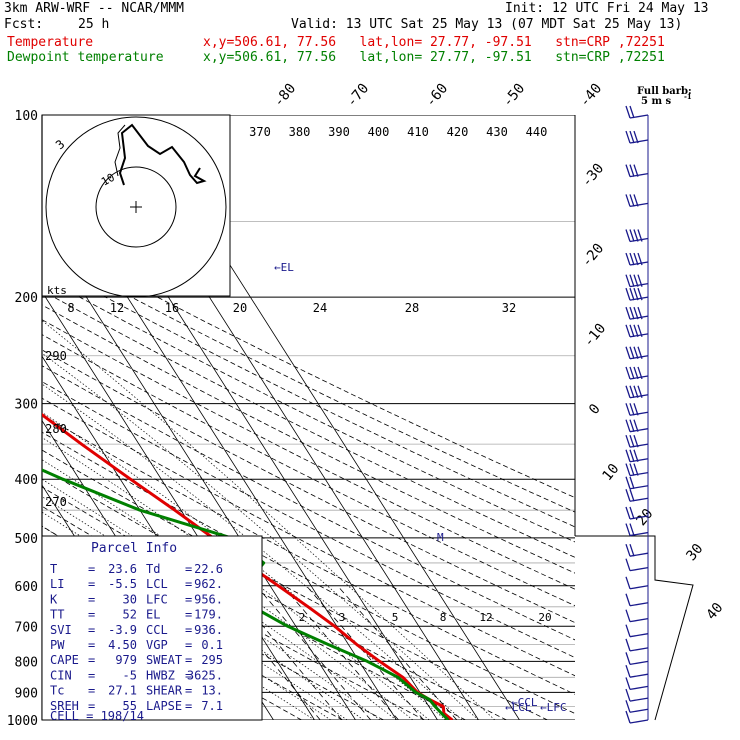 The image size is (740, 740). I want to click on hodo-trace-bold, so click(162, 154).